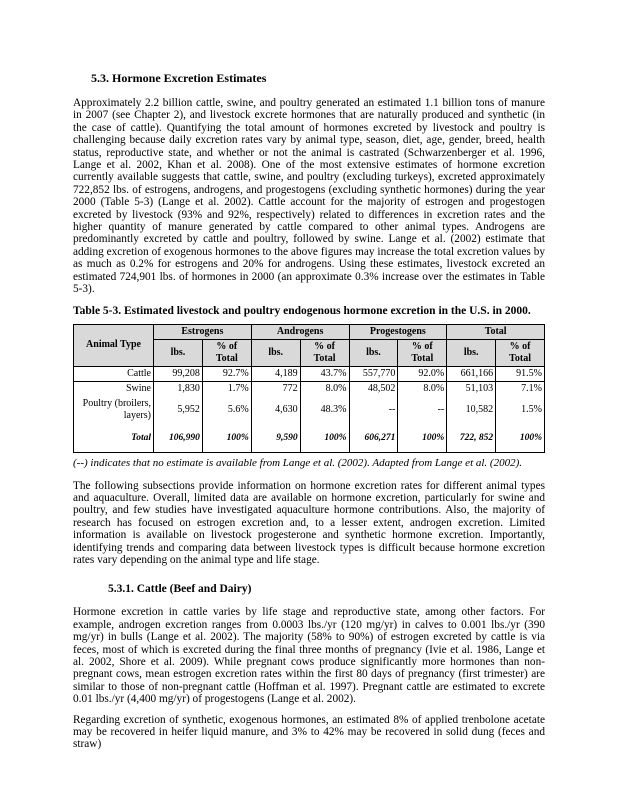 The image size is (618, 800). Describe the element at coordinates (113, 345) in the screenshot. I see `col-header-animal-type: Animal Type` at that location.